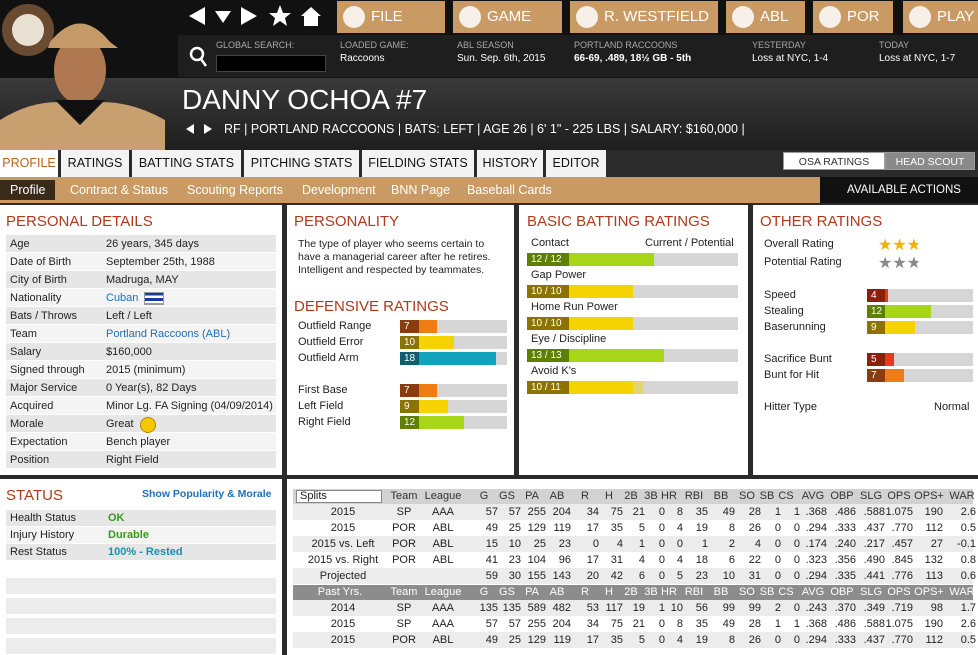  What do you see at coordinates (371, 306) in the screenshot?
I see `panel-title: DEFENSIVE RATINGS` at bounding box center [371, 306].